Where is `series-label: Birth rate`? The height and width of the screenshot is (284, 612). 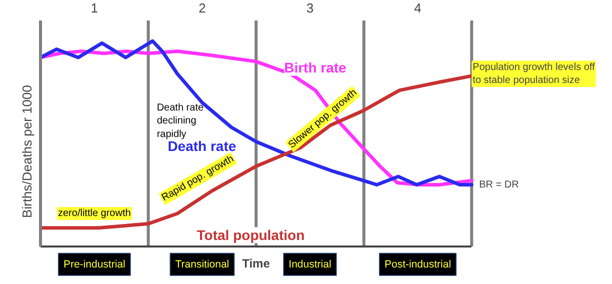
series-label: Birth rate is located at coordinates (315, 68).